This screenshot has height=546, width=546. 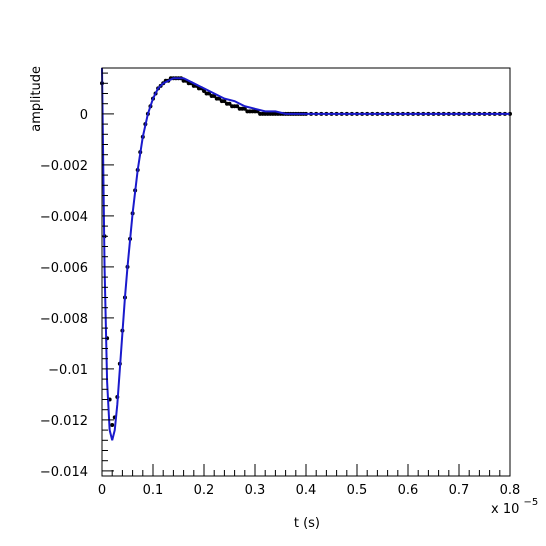 What do you see at coordinates (357, 490) in the screenshot?
I see `x-tick-label: 0.5` at bounding box center [357, 490].